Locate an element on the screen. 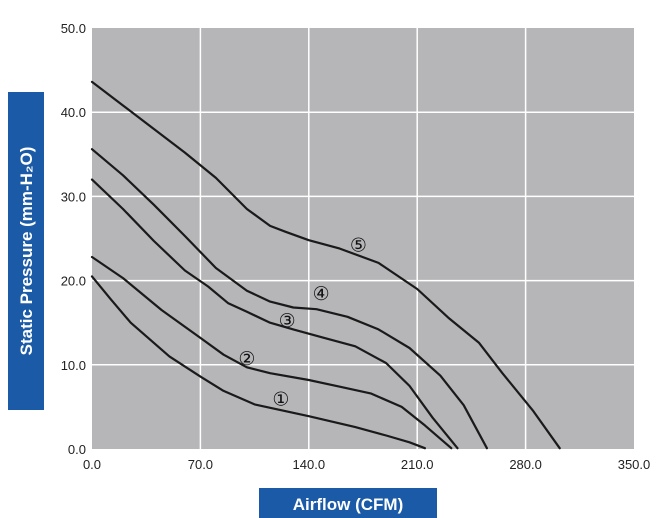  y-tick-label: 30.0 is located at coordinates (73, 196).